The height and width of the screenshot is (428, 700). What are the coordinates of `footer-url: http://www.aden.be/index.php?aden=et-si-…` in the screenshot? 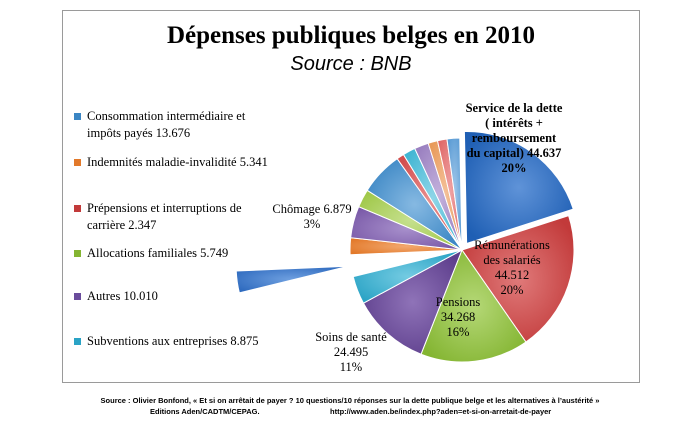 It's located at (441, 411).